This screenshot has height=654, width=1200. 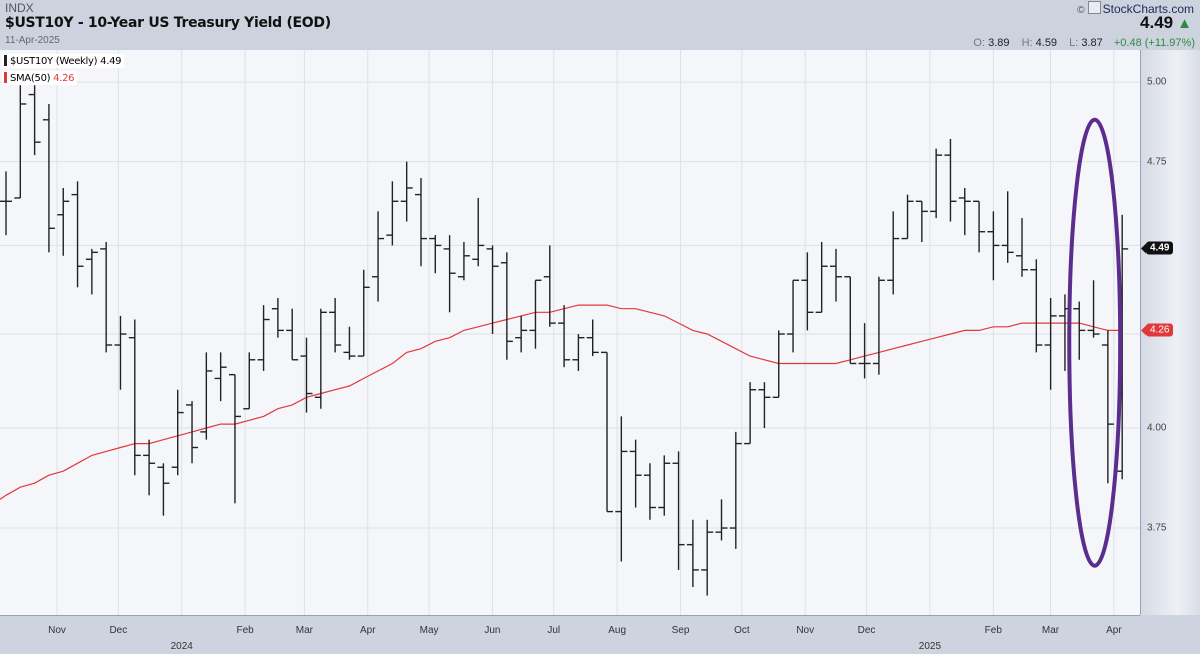 What do you see at coordinates (5, 77) in the screenshot?
I see `sma-swatch` at bounding box center [5, 77].